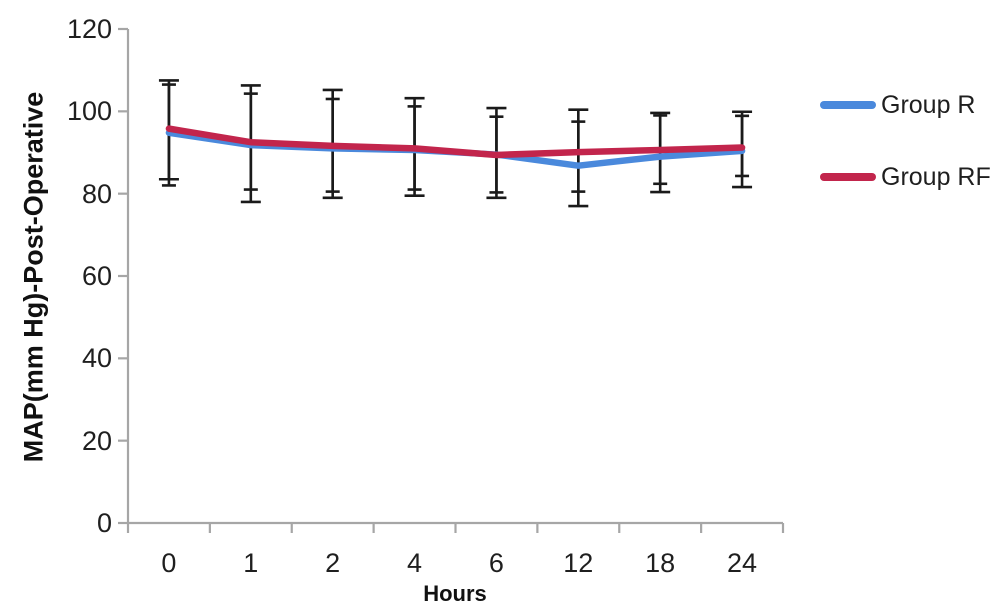 The image size is (1000, 608). I want to click on legend-label: Group R, so click(928, 104).